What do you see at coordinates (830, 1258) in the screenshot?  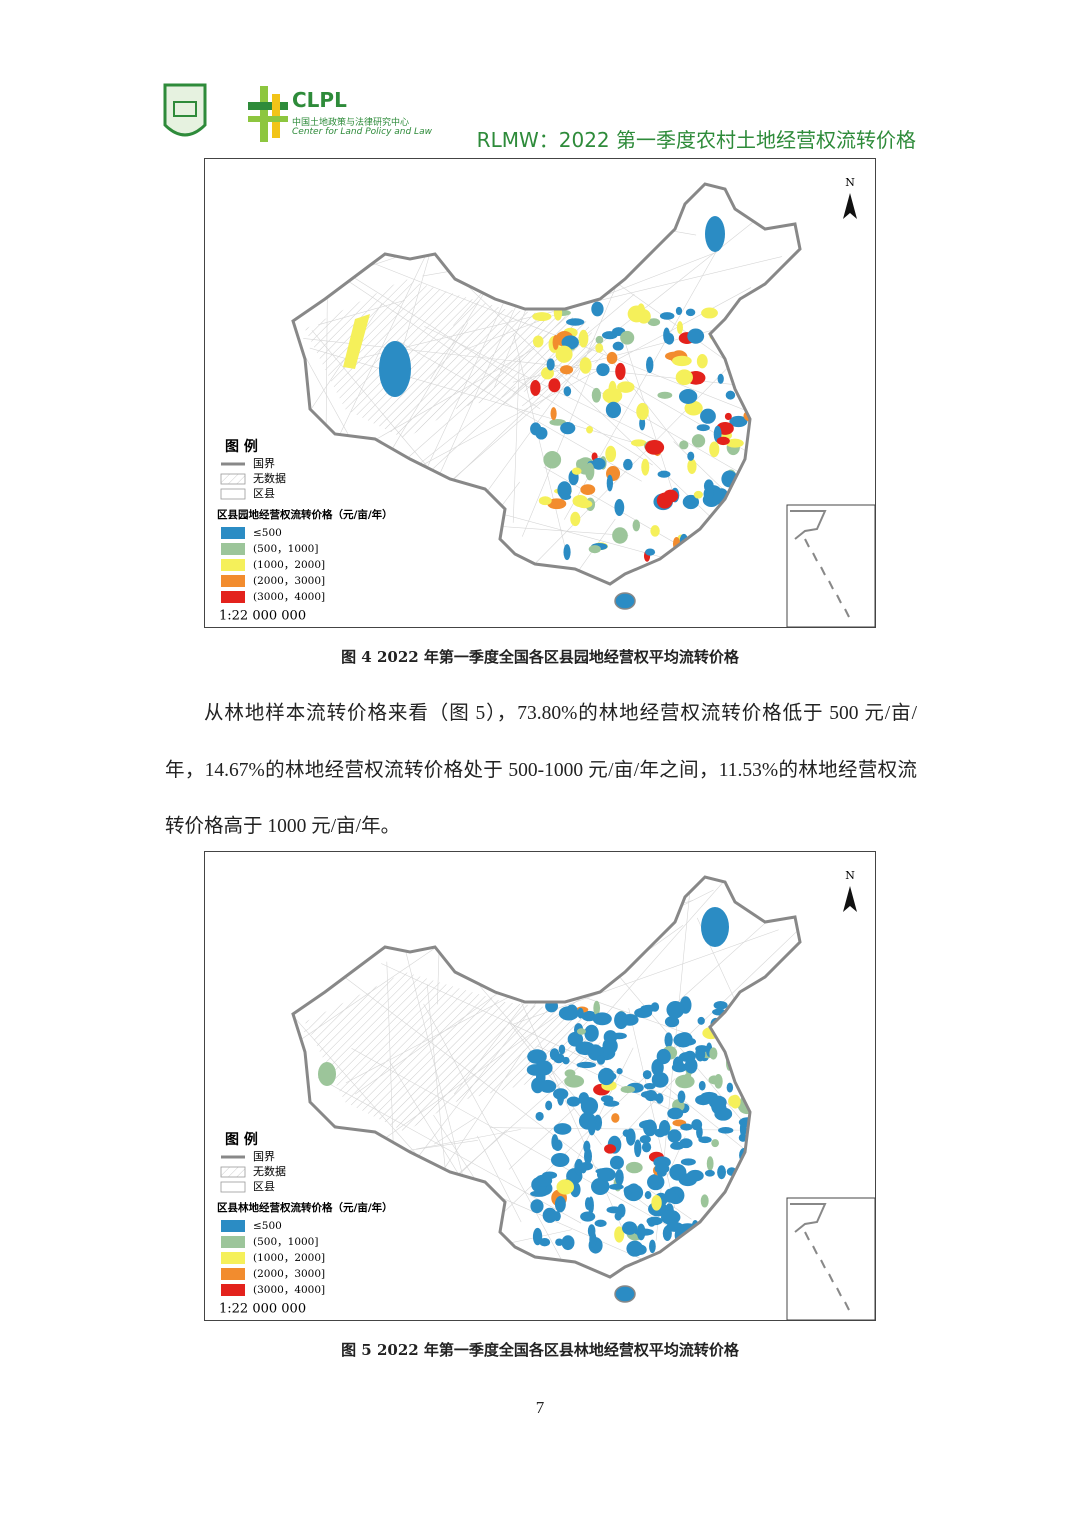 I see `inset-box` at bounding box center [830, 1258].